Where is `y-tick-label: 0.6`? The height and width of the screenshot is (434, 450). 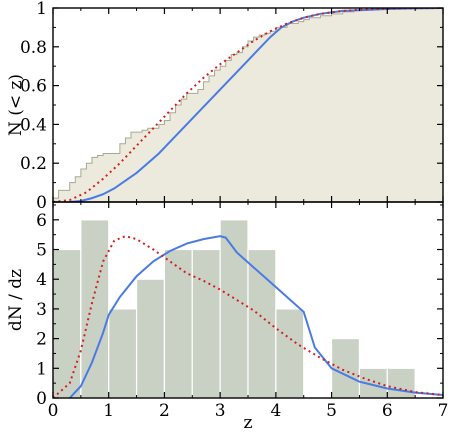
y-tick-label: 0.6 is located at coordinates (33, 87).